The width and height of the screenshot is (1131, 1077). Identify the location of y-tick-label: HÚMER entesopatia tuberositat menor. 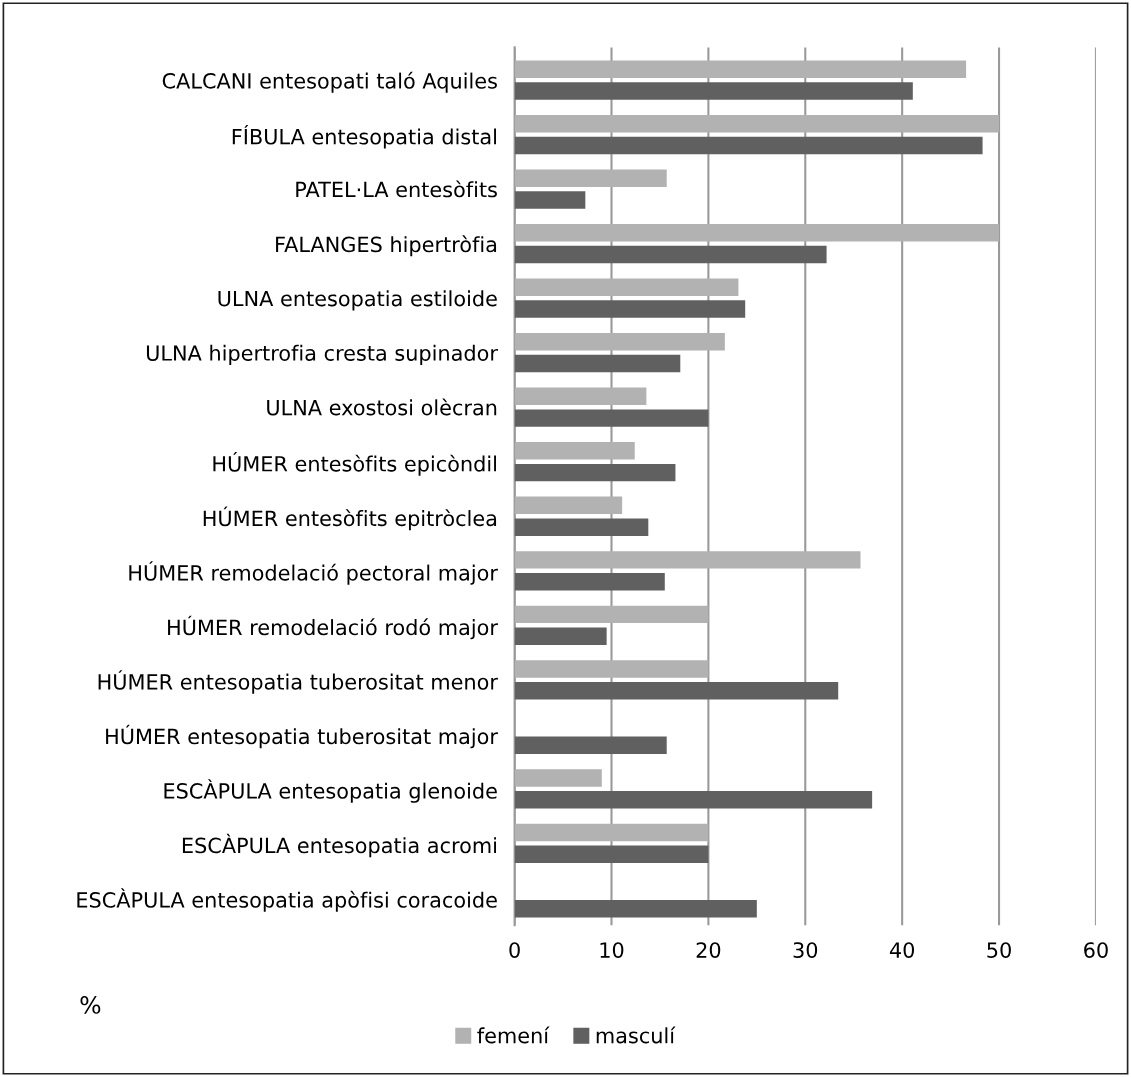
(298, 682).